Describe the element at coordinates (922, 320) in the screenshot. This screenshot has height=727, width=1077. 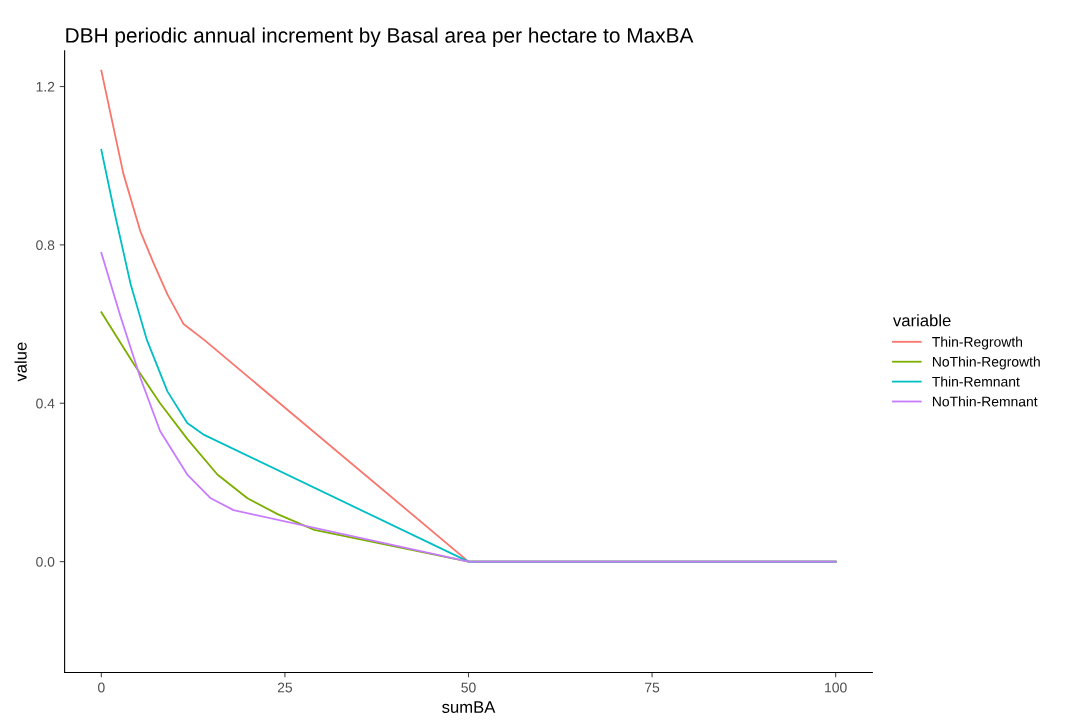
I see `legend-title: variable` at that location.